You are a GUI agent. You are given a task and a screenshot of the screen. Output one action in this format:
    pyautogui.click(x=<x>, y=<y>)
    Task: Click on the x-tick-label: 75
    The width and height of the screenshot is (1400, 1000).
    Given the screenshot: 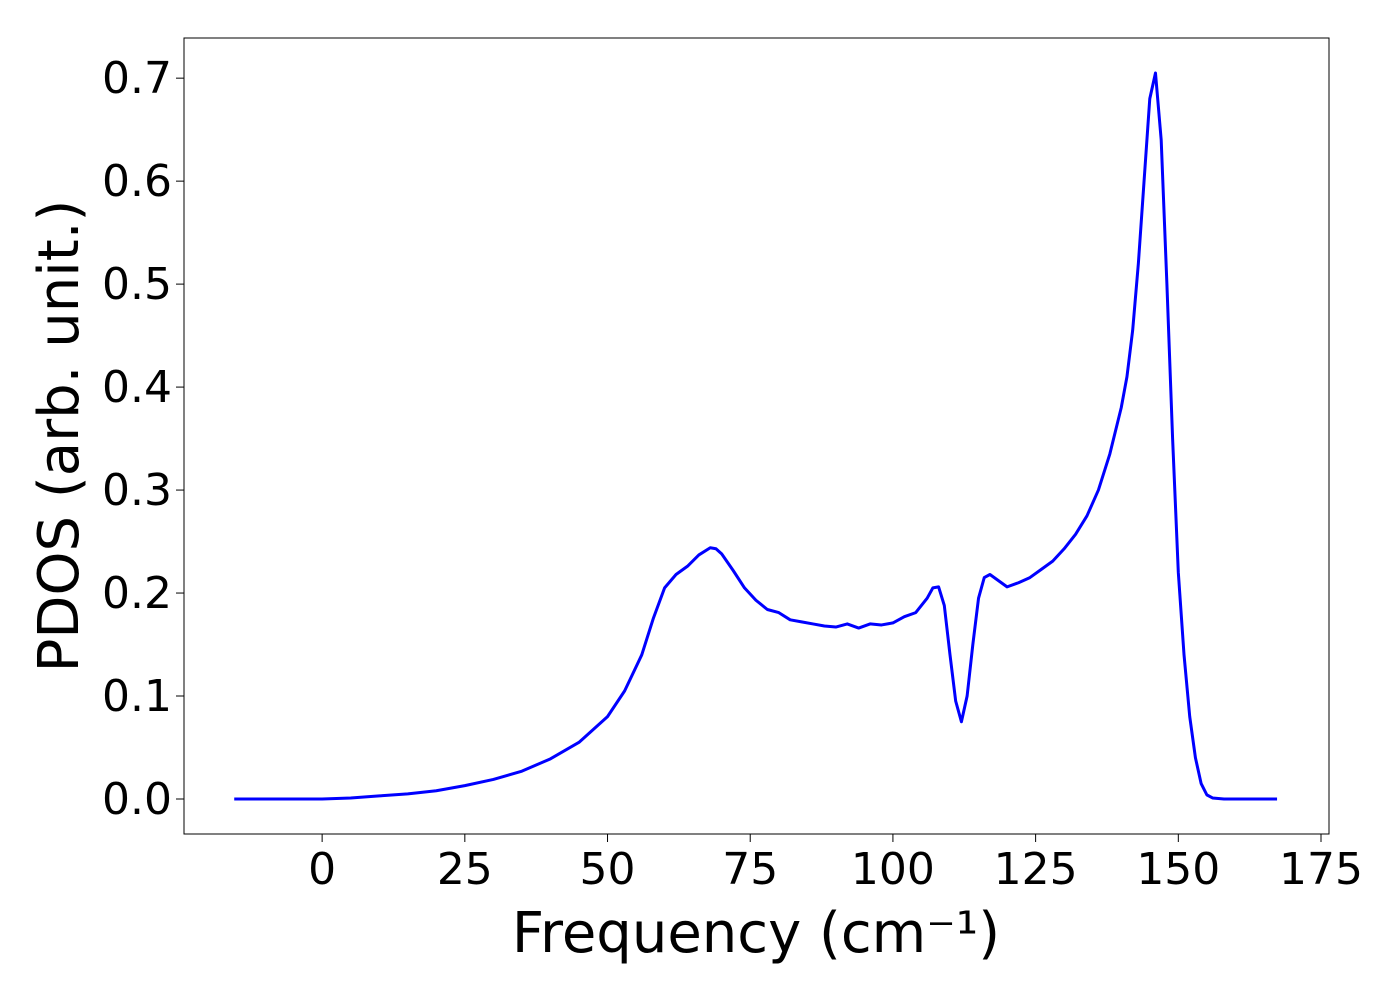 What is the action you would take?
    pyautogui.click(x=750, y=869)
    